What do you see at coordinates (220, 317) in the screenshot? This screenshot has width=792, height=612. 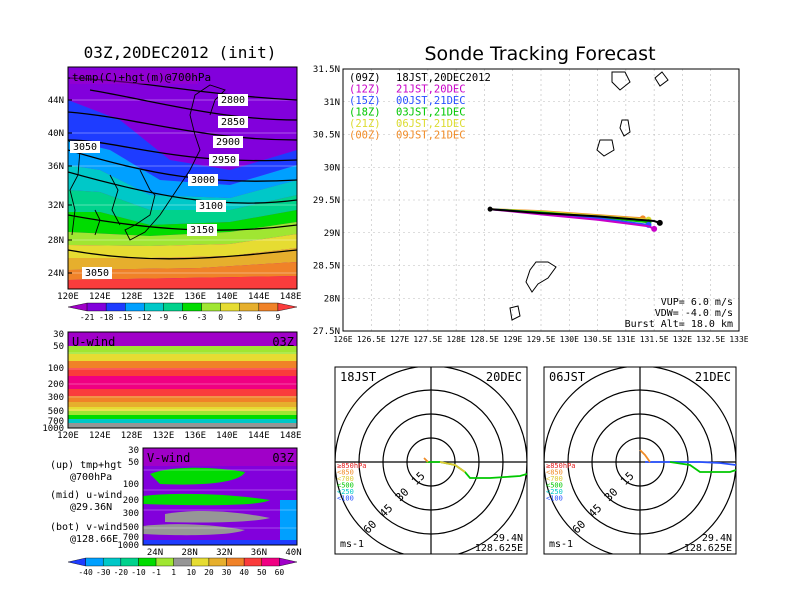 I see `colorbar-label: 0` at bounding box center [220, 317].